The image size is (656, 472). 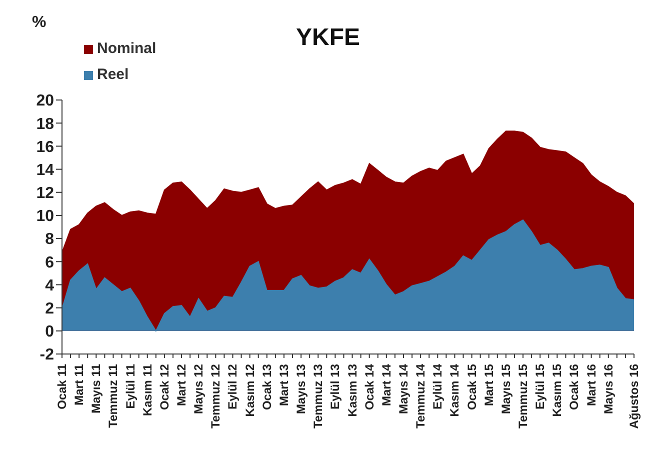 I want to click on x-tick-label: Kasım 14, so click(x=455, y=390).